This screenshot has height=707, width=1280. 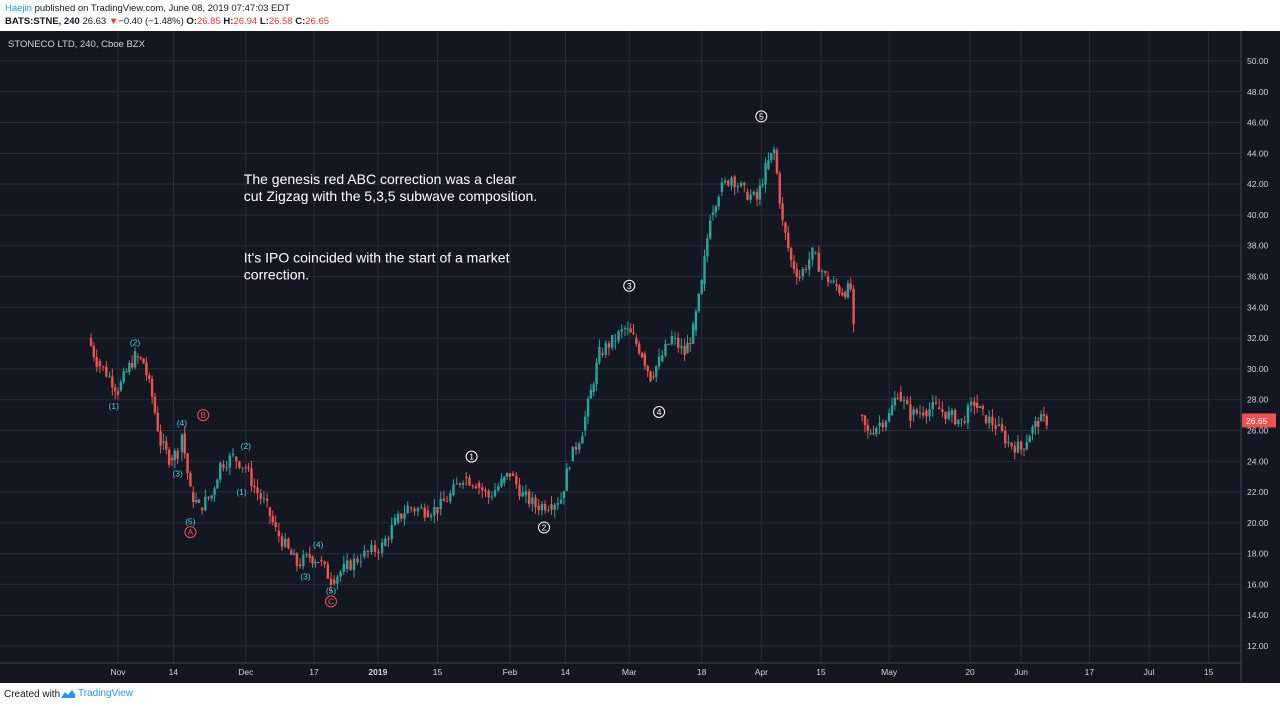 What do you see at coordinates (174, 672) in the screenshot?
I see `time-tick-label: 14` at bounding box center [174, 672].